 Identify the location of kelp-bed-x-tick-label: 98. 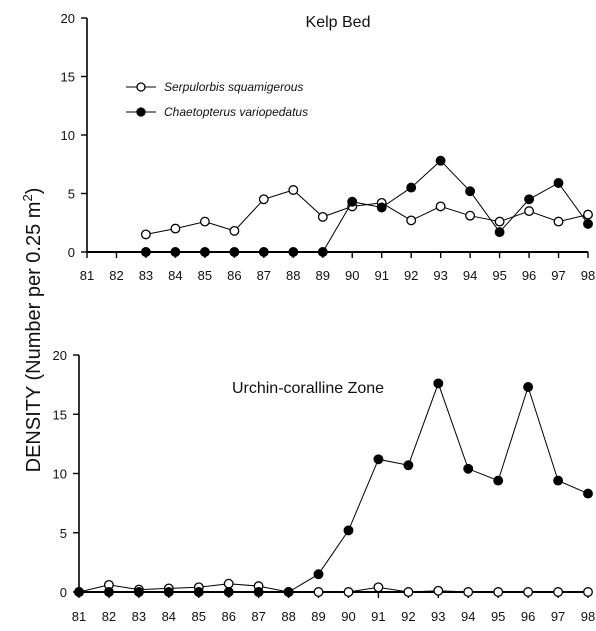
(588, 275).